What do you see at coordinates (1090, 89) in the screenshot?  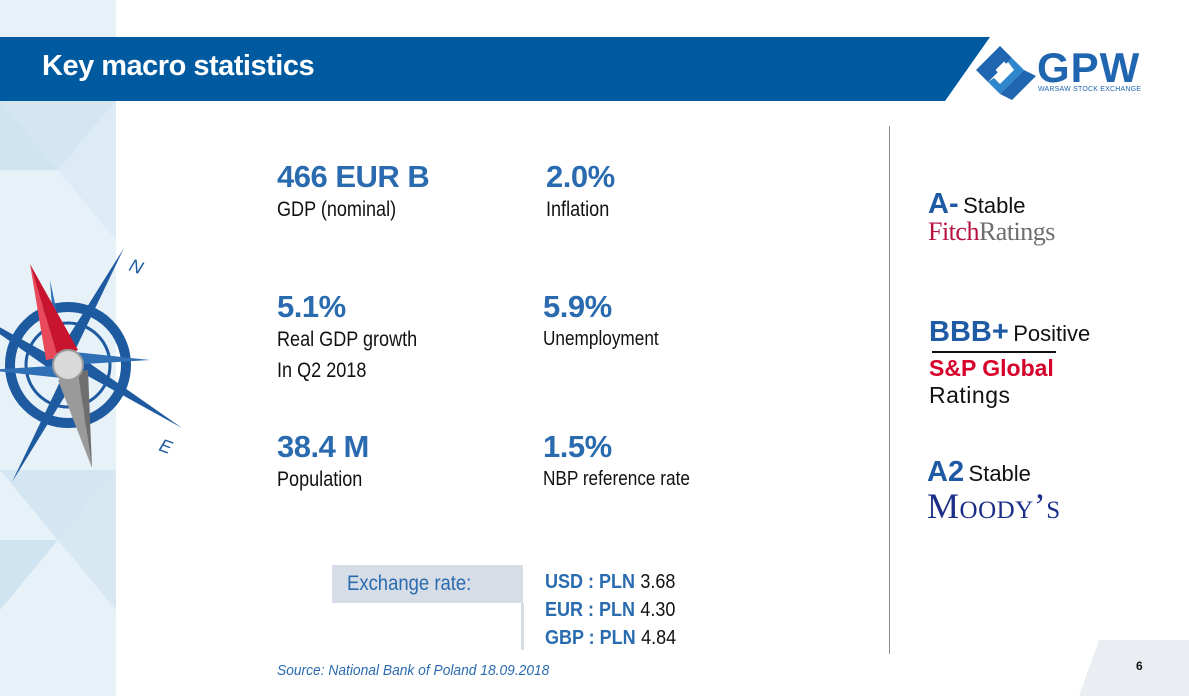 I see `logo-subtitle: WARSAW STOCK EXCHANGE` at bounding box center [1090, 89].